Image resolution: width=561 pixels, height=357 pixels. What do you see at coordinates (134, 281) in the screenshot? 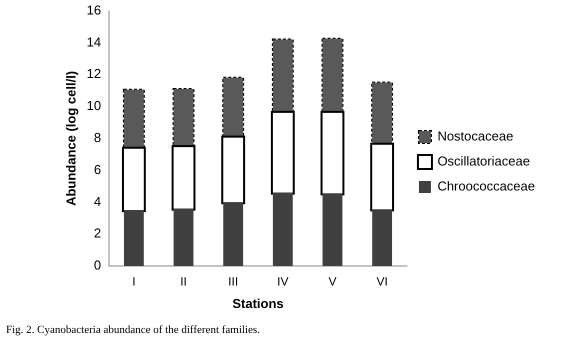
I see `x-tick-label: I` at bounding box center [134, 281].